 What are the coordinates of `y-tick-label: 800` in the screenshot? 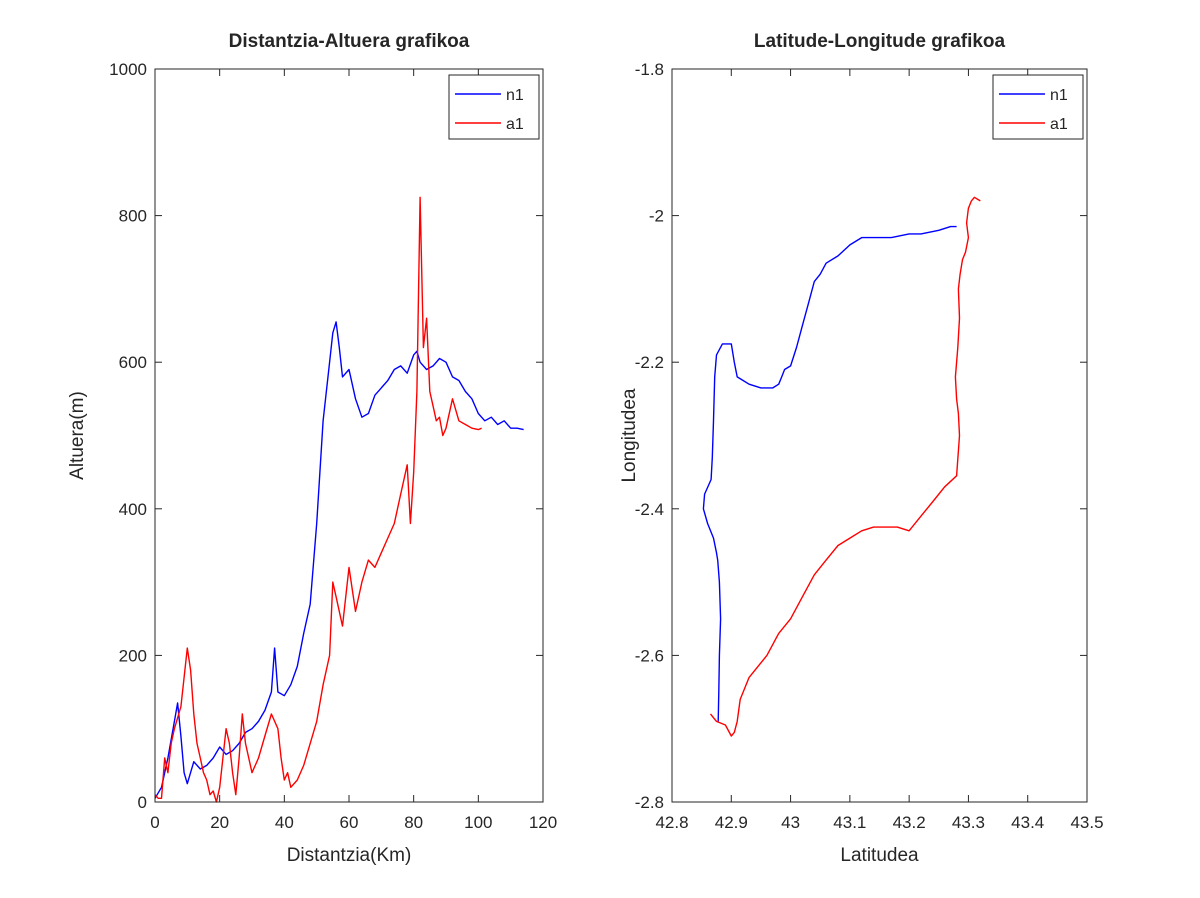 It's located at (133, 216).